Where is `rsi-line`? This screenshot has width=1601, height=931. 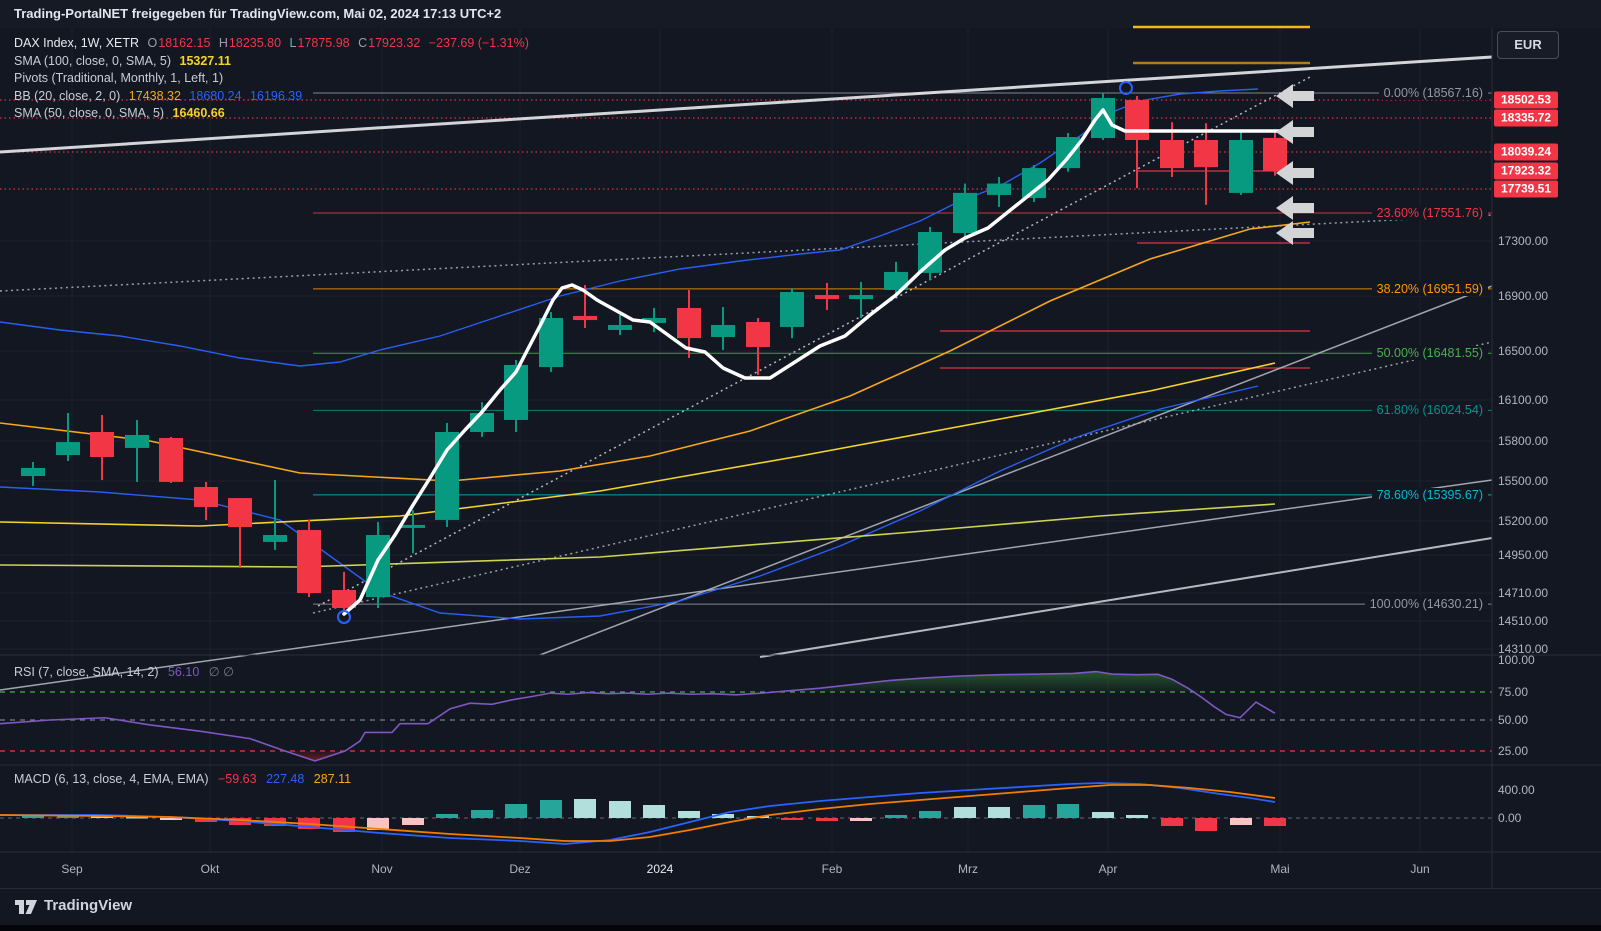
rsi-line is located at coordinates (638, 716).